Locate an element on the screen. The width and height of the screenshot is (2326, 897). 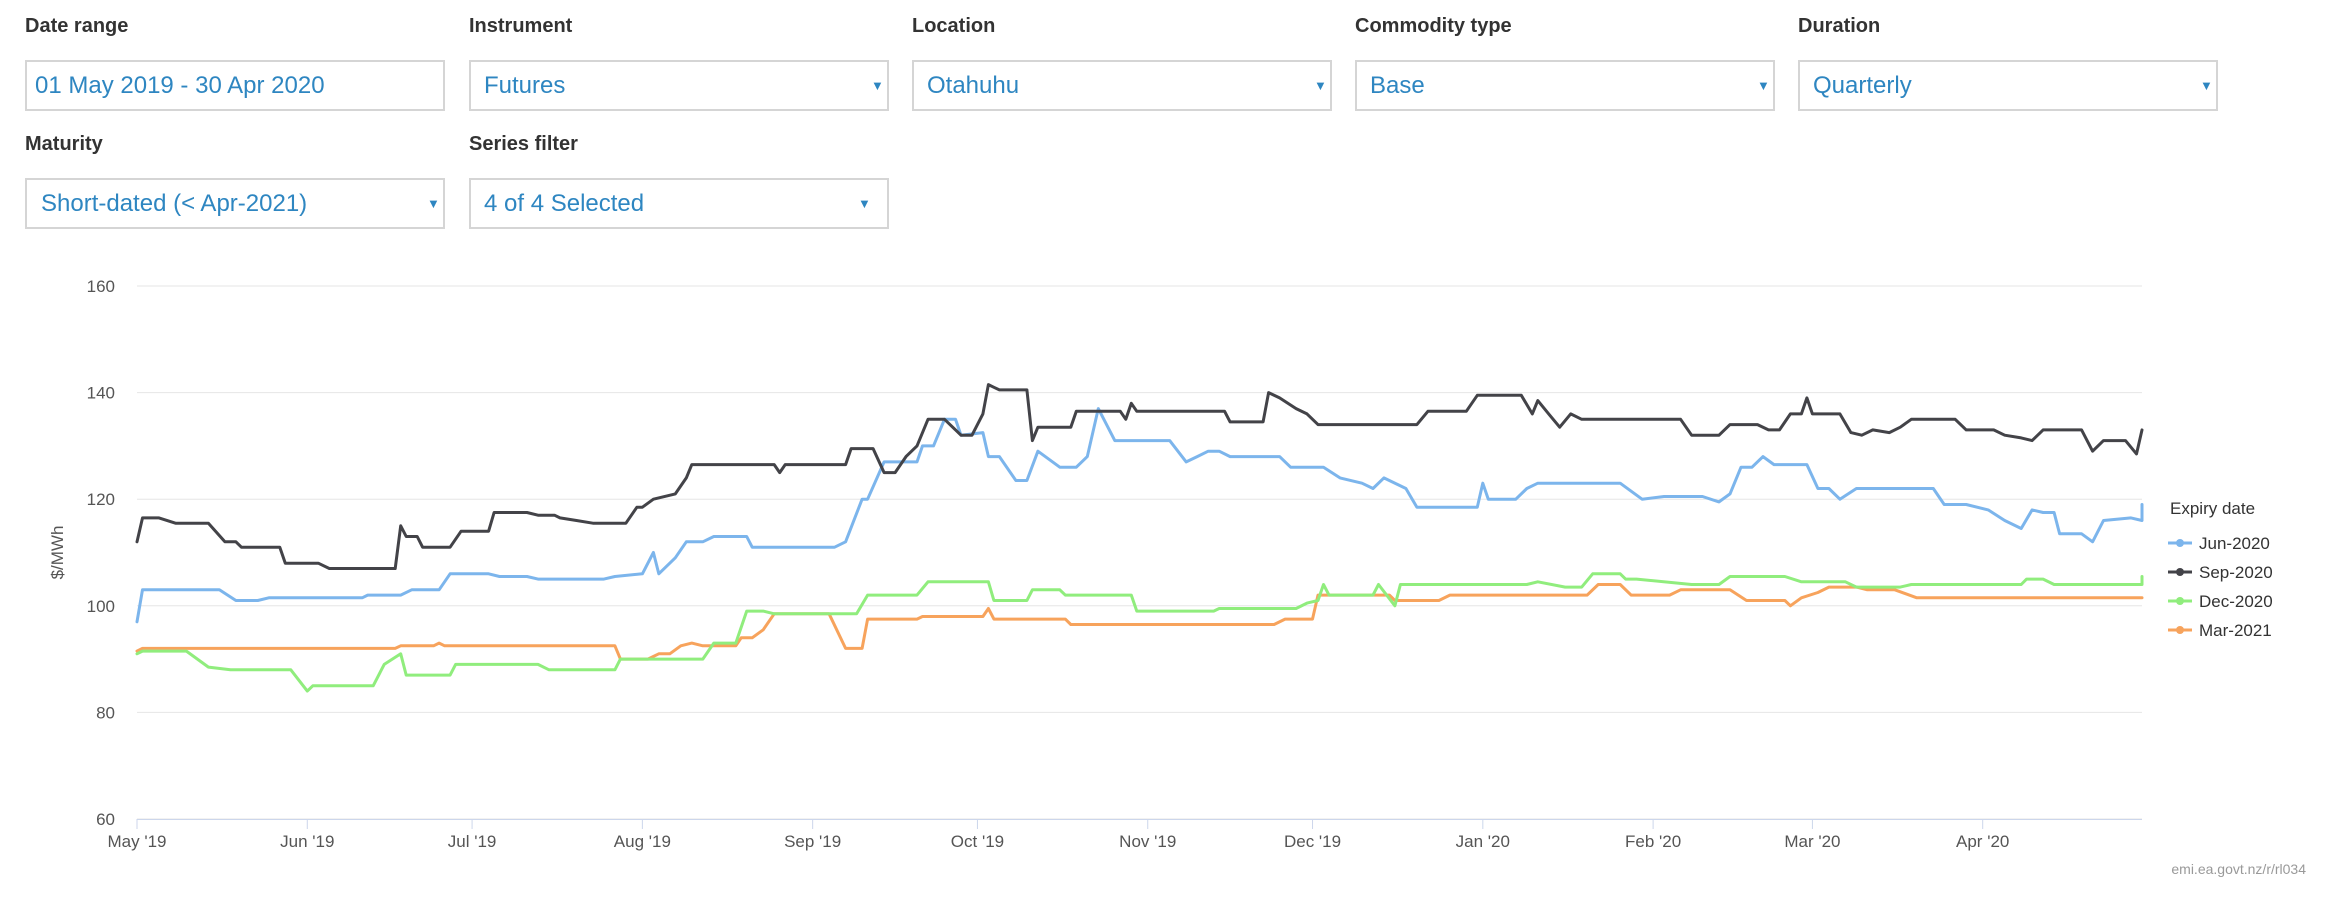
maturity-value: Short-dated (< Apr-2021) is located at coordinates (174, 203).